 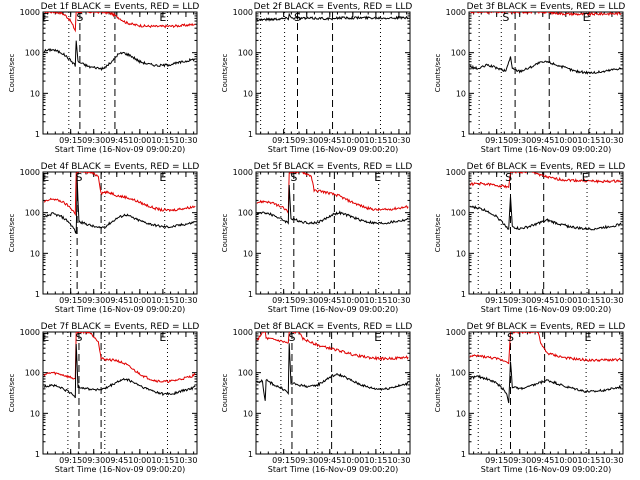 What do you see at coordinates (120, 167) in the screenshot?
I see `panel-title: Det 4f BLACK = Events, RED = LLD` at bounding box center [120, 167].